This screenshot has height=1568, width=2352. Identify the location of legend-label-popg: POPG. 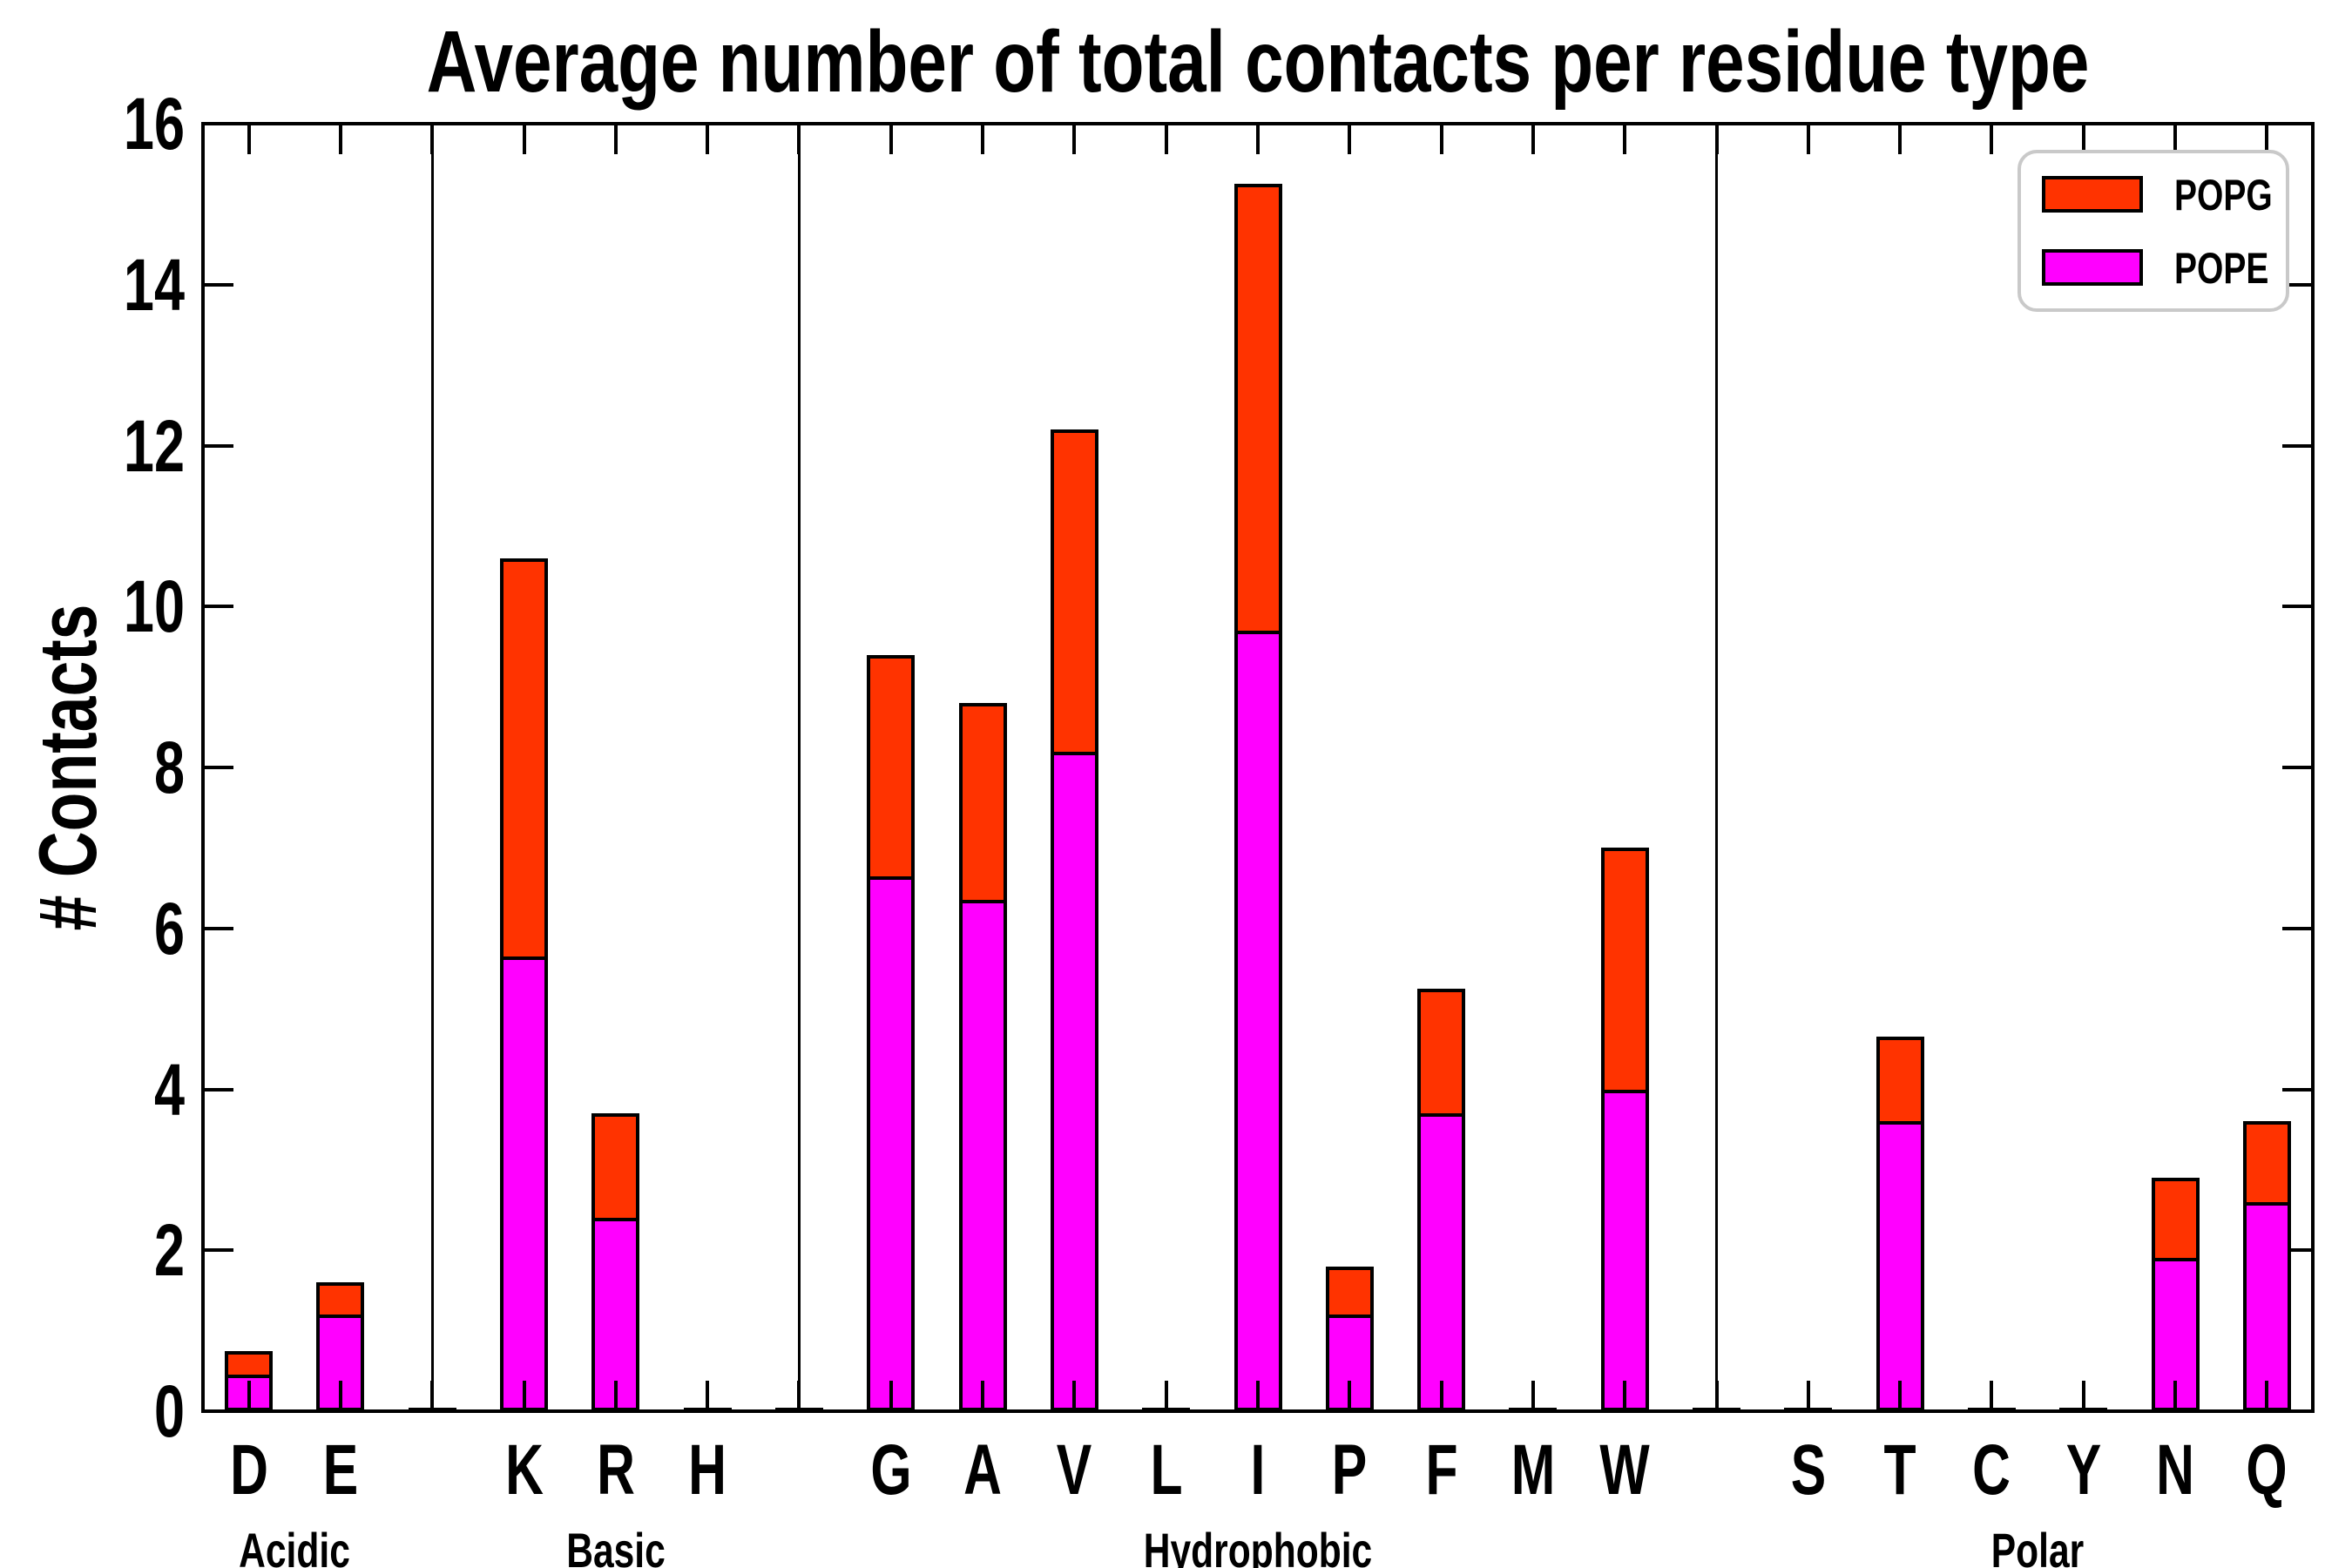
(2223, 195).